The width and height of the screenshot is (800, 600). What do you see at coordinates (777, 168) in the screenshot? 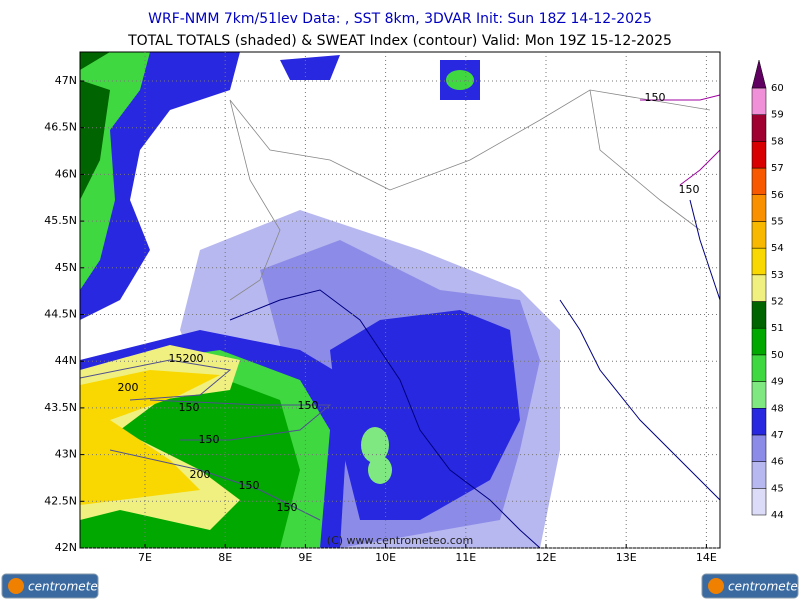
I see `colorbar-label: 57` at bounding box center [777, 168].